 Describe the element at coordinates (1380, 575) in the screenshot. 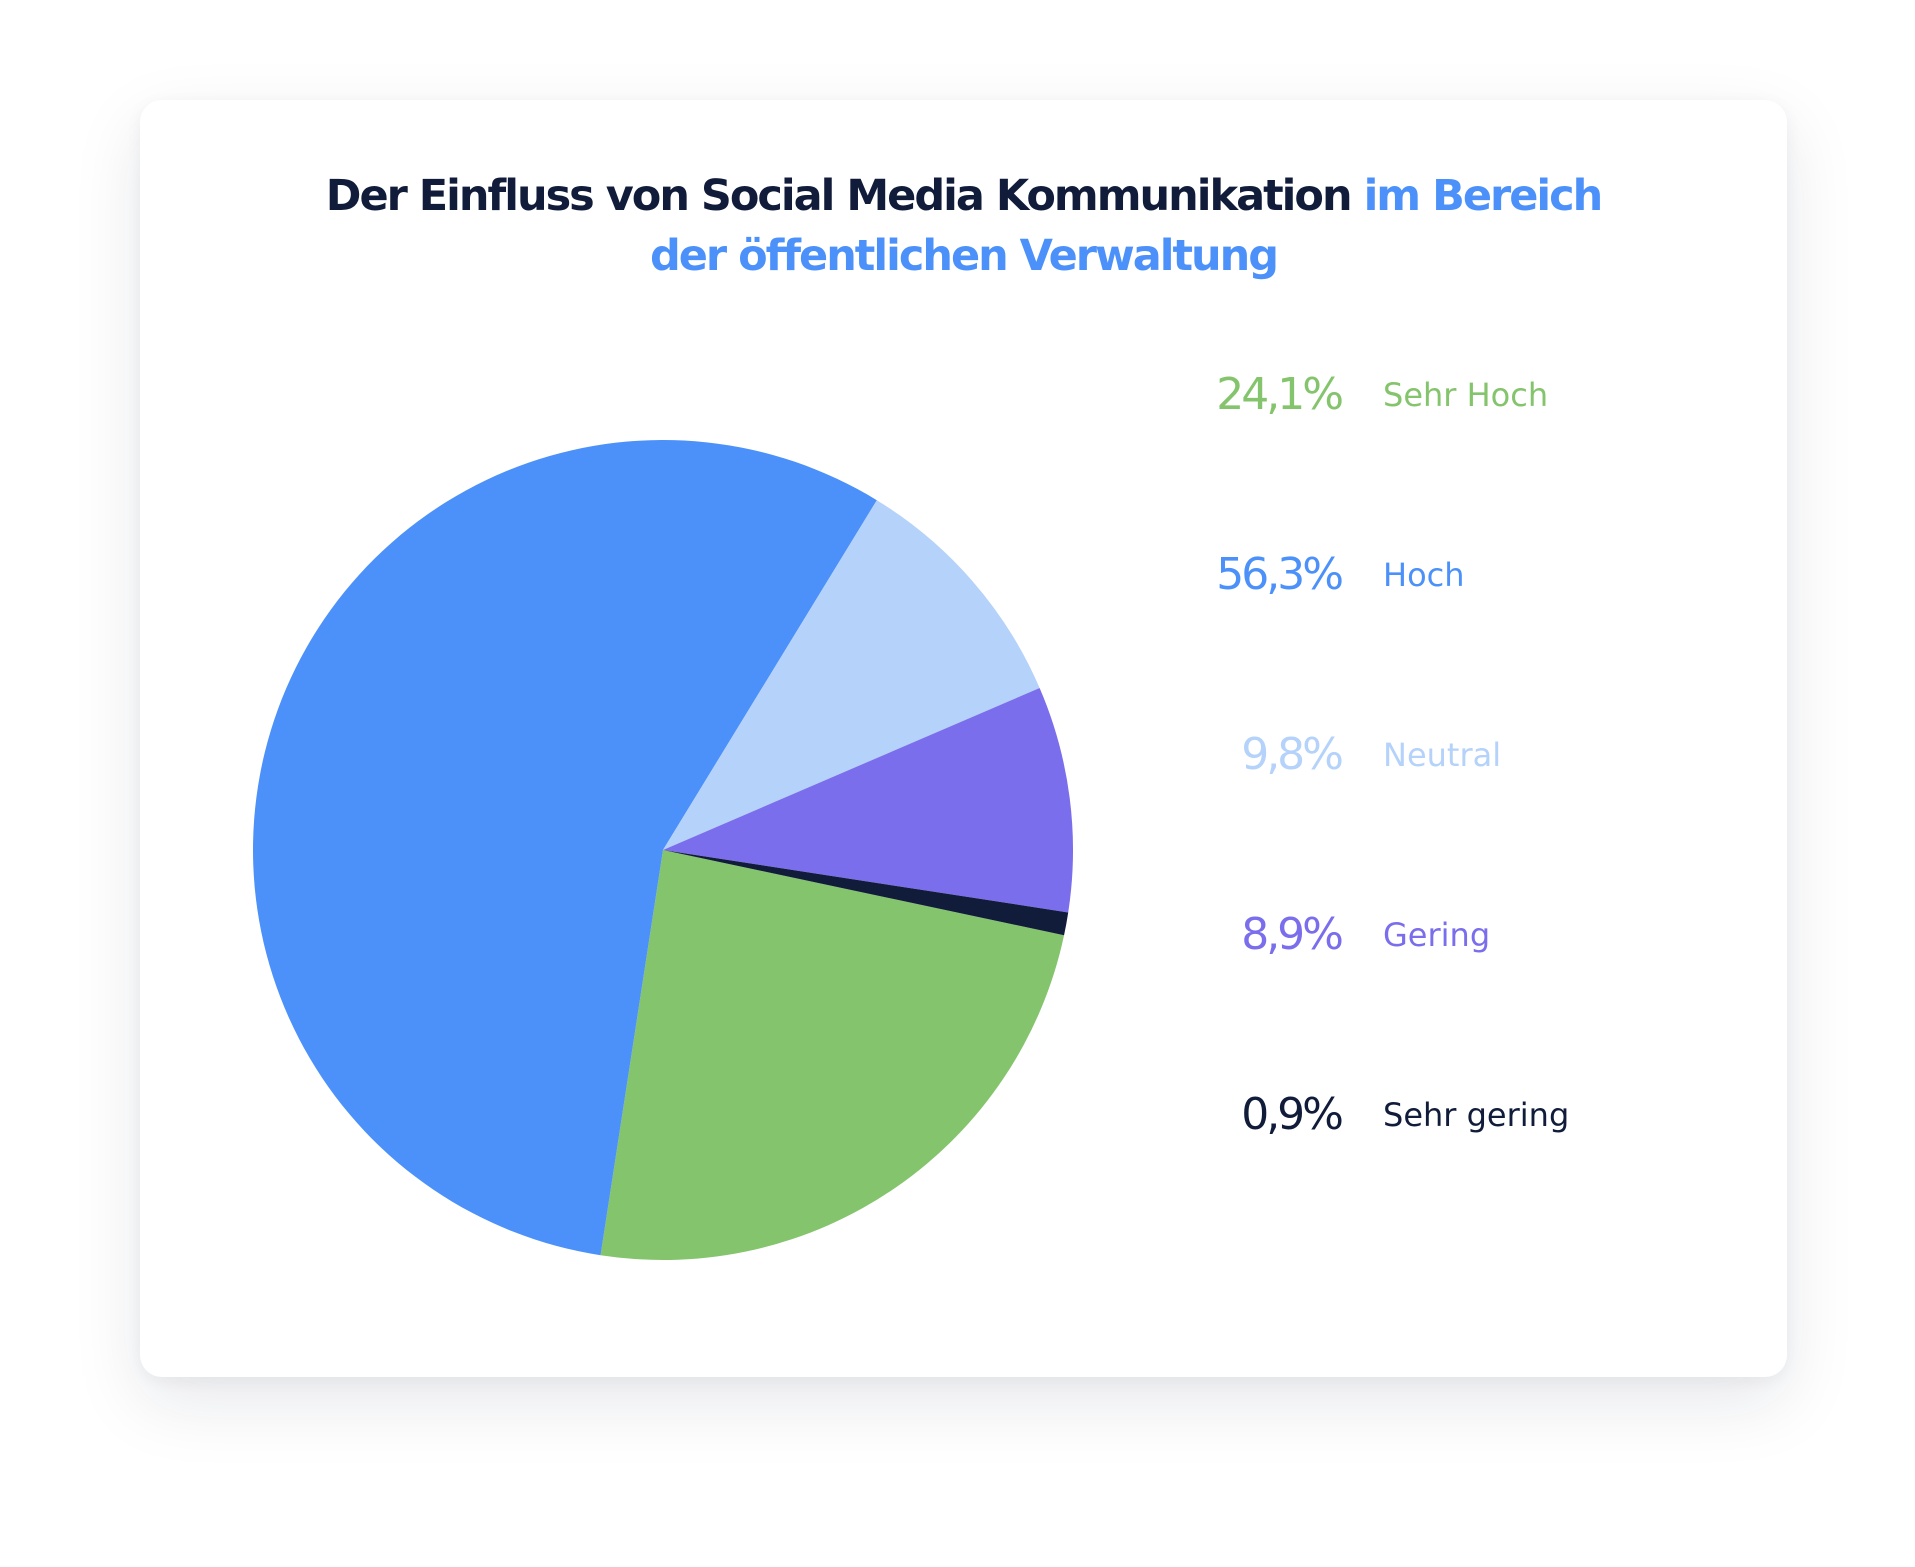

I see `legend-item: 56,3% Hoch` at that location.